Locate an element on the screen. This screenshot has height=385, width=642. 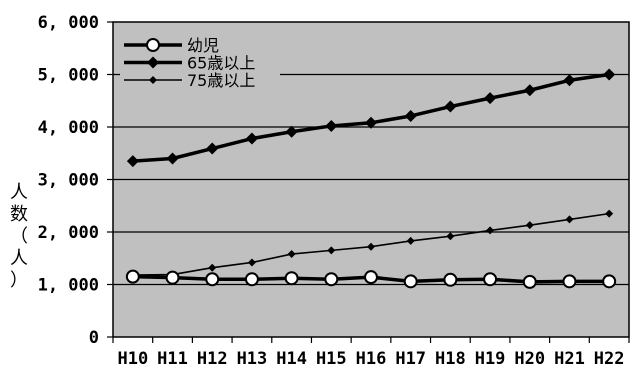
x-tick-label: H11 is located at coordinates (172, 359).